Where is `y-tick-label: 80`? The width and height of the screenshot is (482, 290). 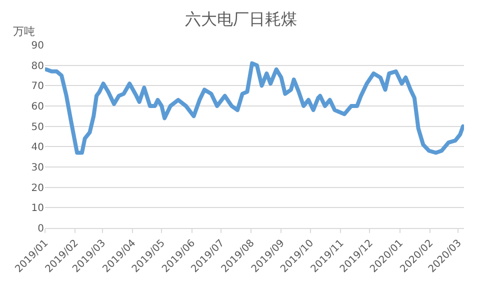 y-tick-label: 80 is located at coordinates (37, 66).